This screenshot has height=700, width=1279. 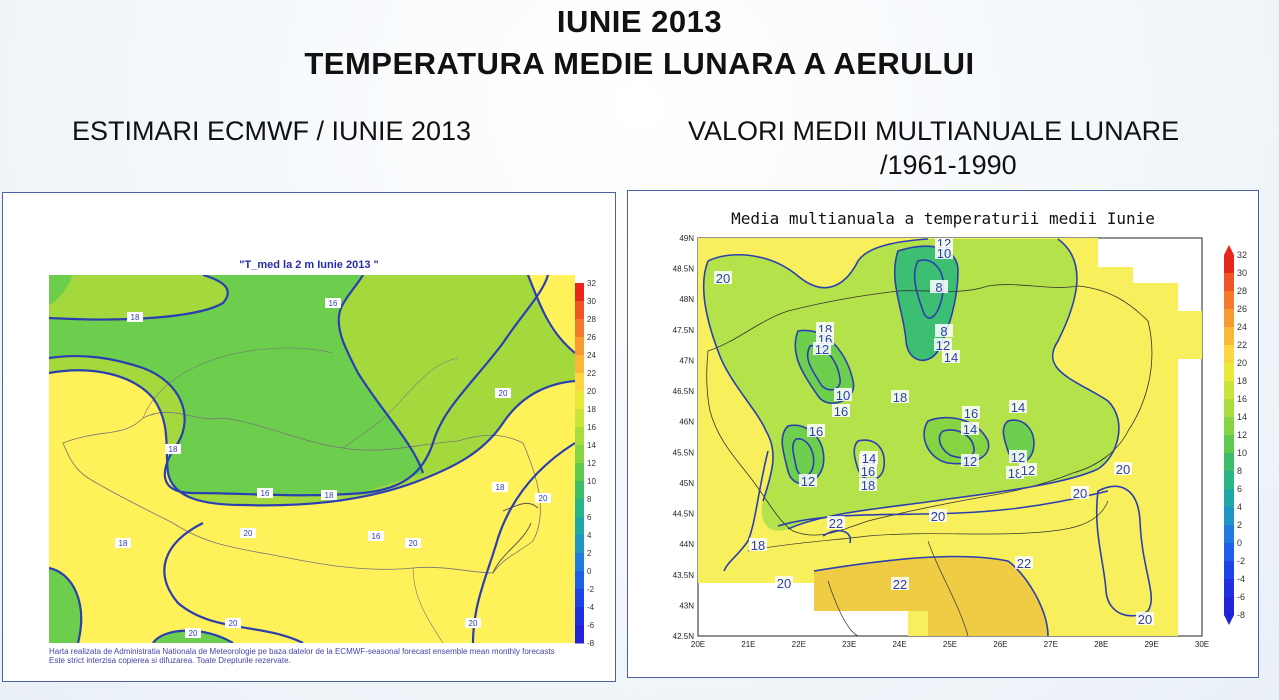 What do you see at coordinates (1242, 381) in the screenshot?
I see `scale-label: 18` at bounding box center [1242, 381].